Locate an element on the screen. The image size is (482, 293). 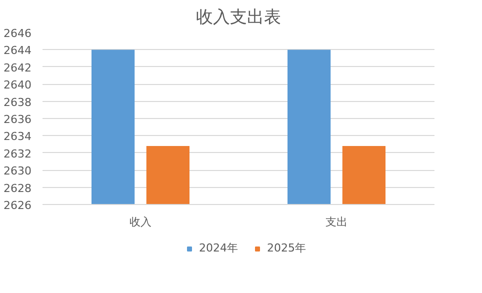
x-tick-label: 收入 is located at coordinates (141, 222).